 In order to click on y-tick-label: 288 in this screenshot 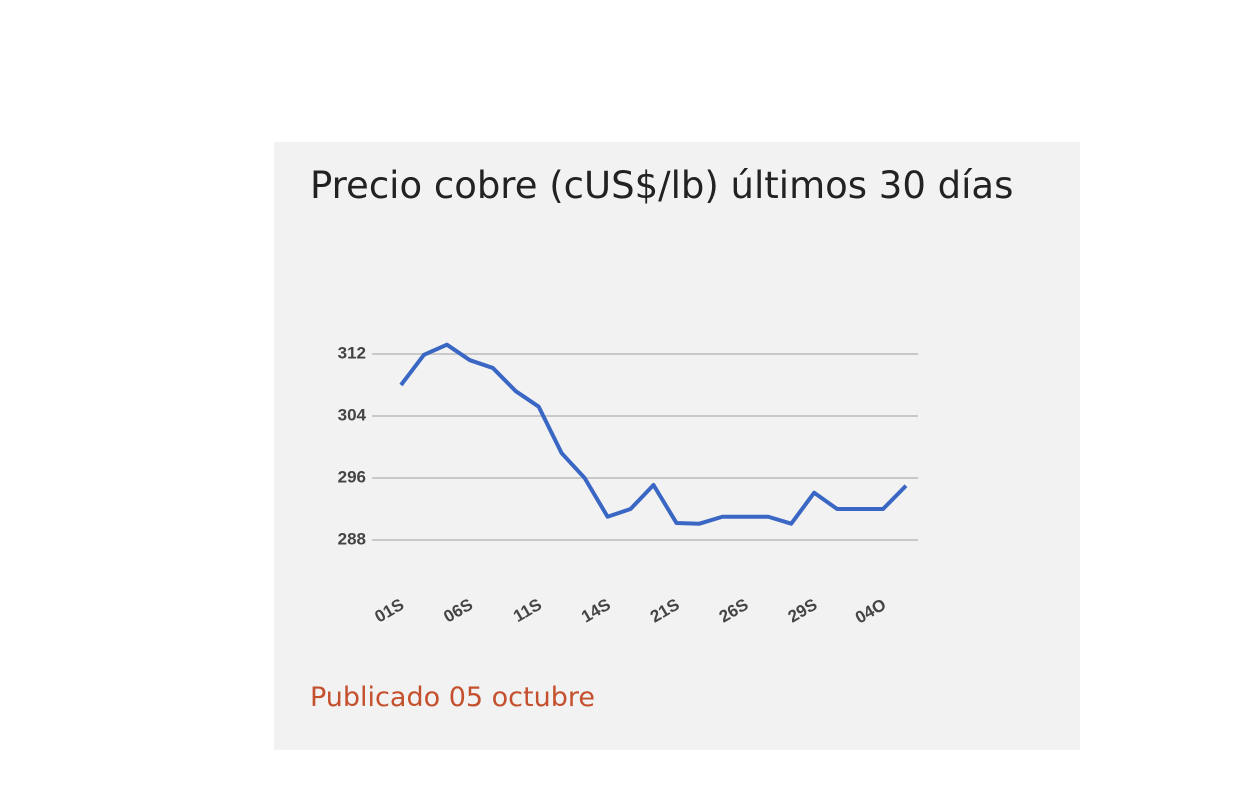, I will do `click(352, 538)`.